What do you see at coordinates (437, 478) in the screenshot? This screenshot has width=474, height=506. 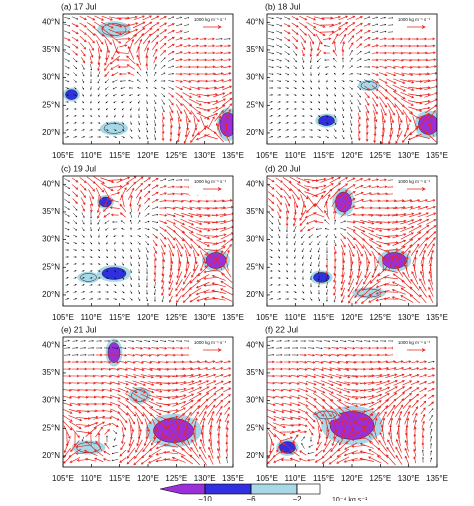 I see `x-tick-label: 135°E` at bounding box center [437, 478].